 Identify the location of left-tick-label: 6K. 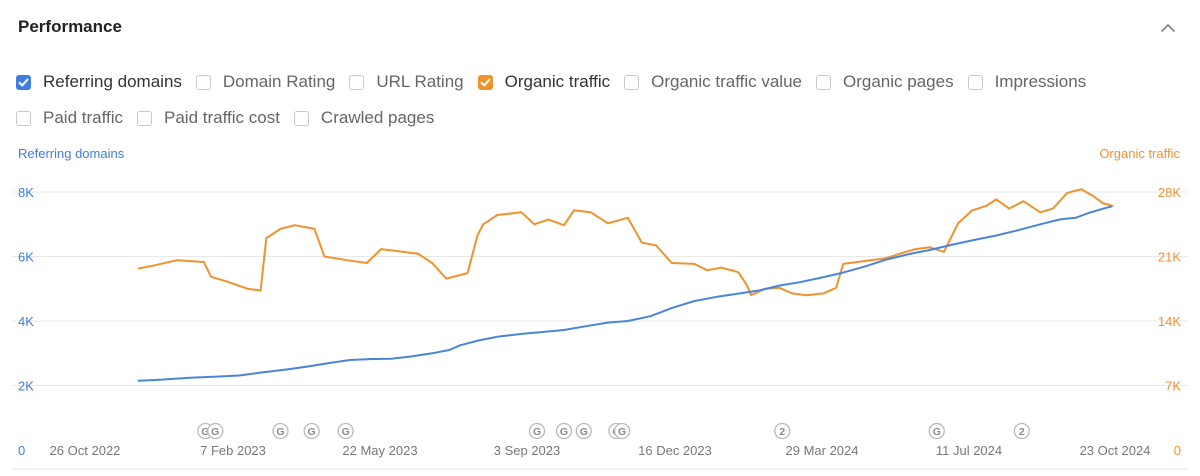
(26, 257).